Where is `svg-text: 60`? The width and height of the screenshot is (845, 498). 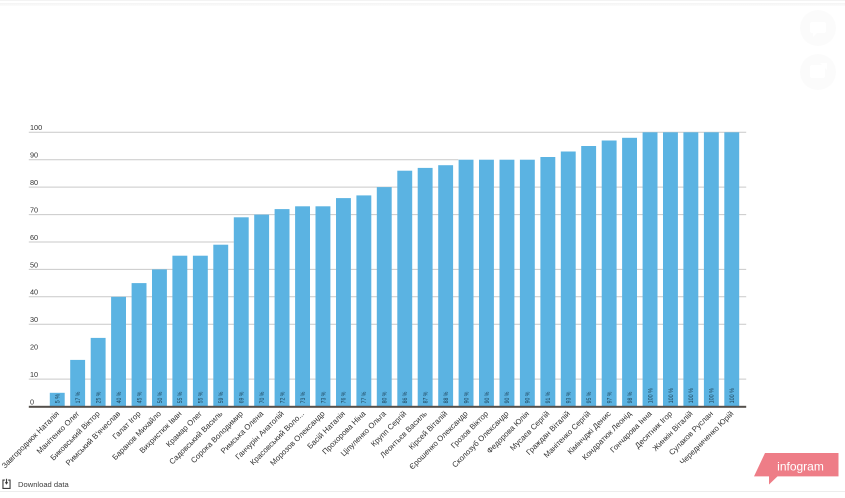 svg-text: 60 is located at coordinates (34, 237).